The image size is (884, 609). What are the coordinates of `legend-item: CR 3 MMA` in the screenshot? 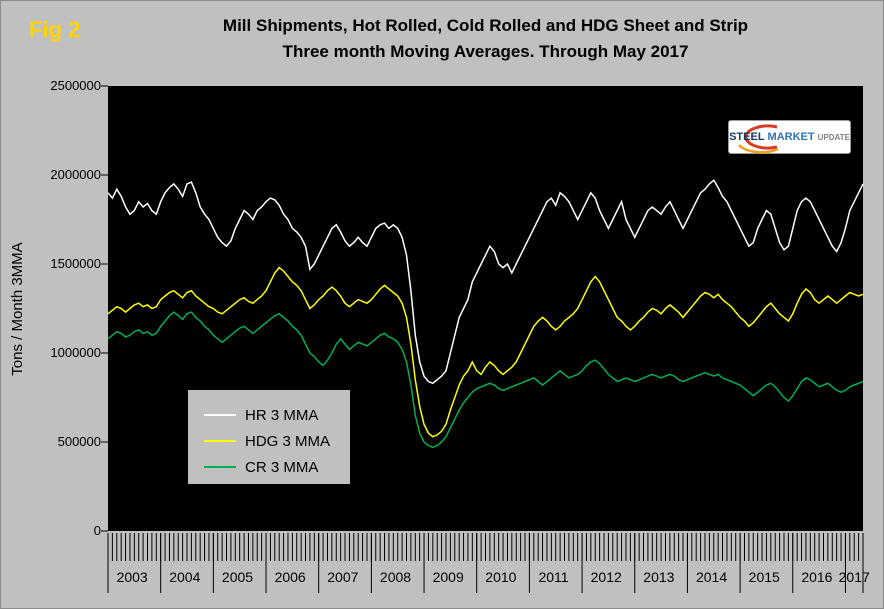 It's located at (277, 467).